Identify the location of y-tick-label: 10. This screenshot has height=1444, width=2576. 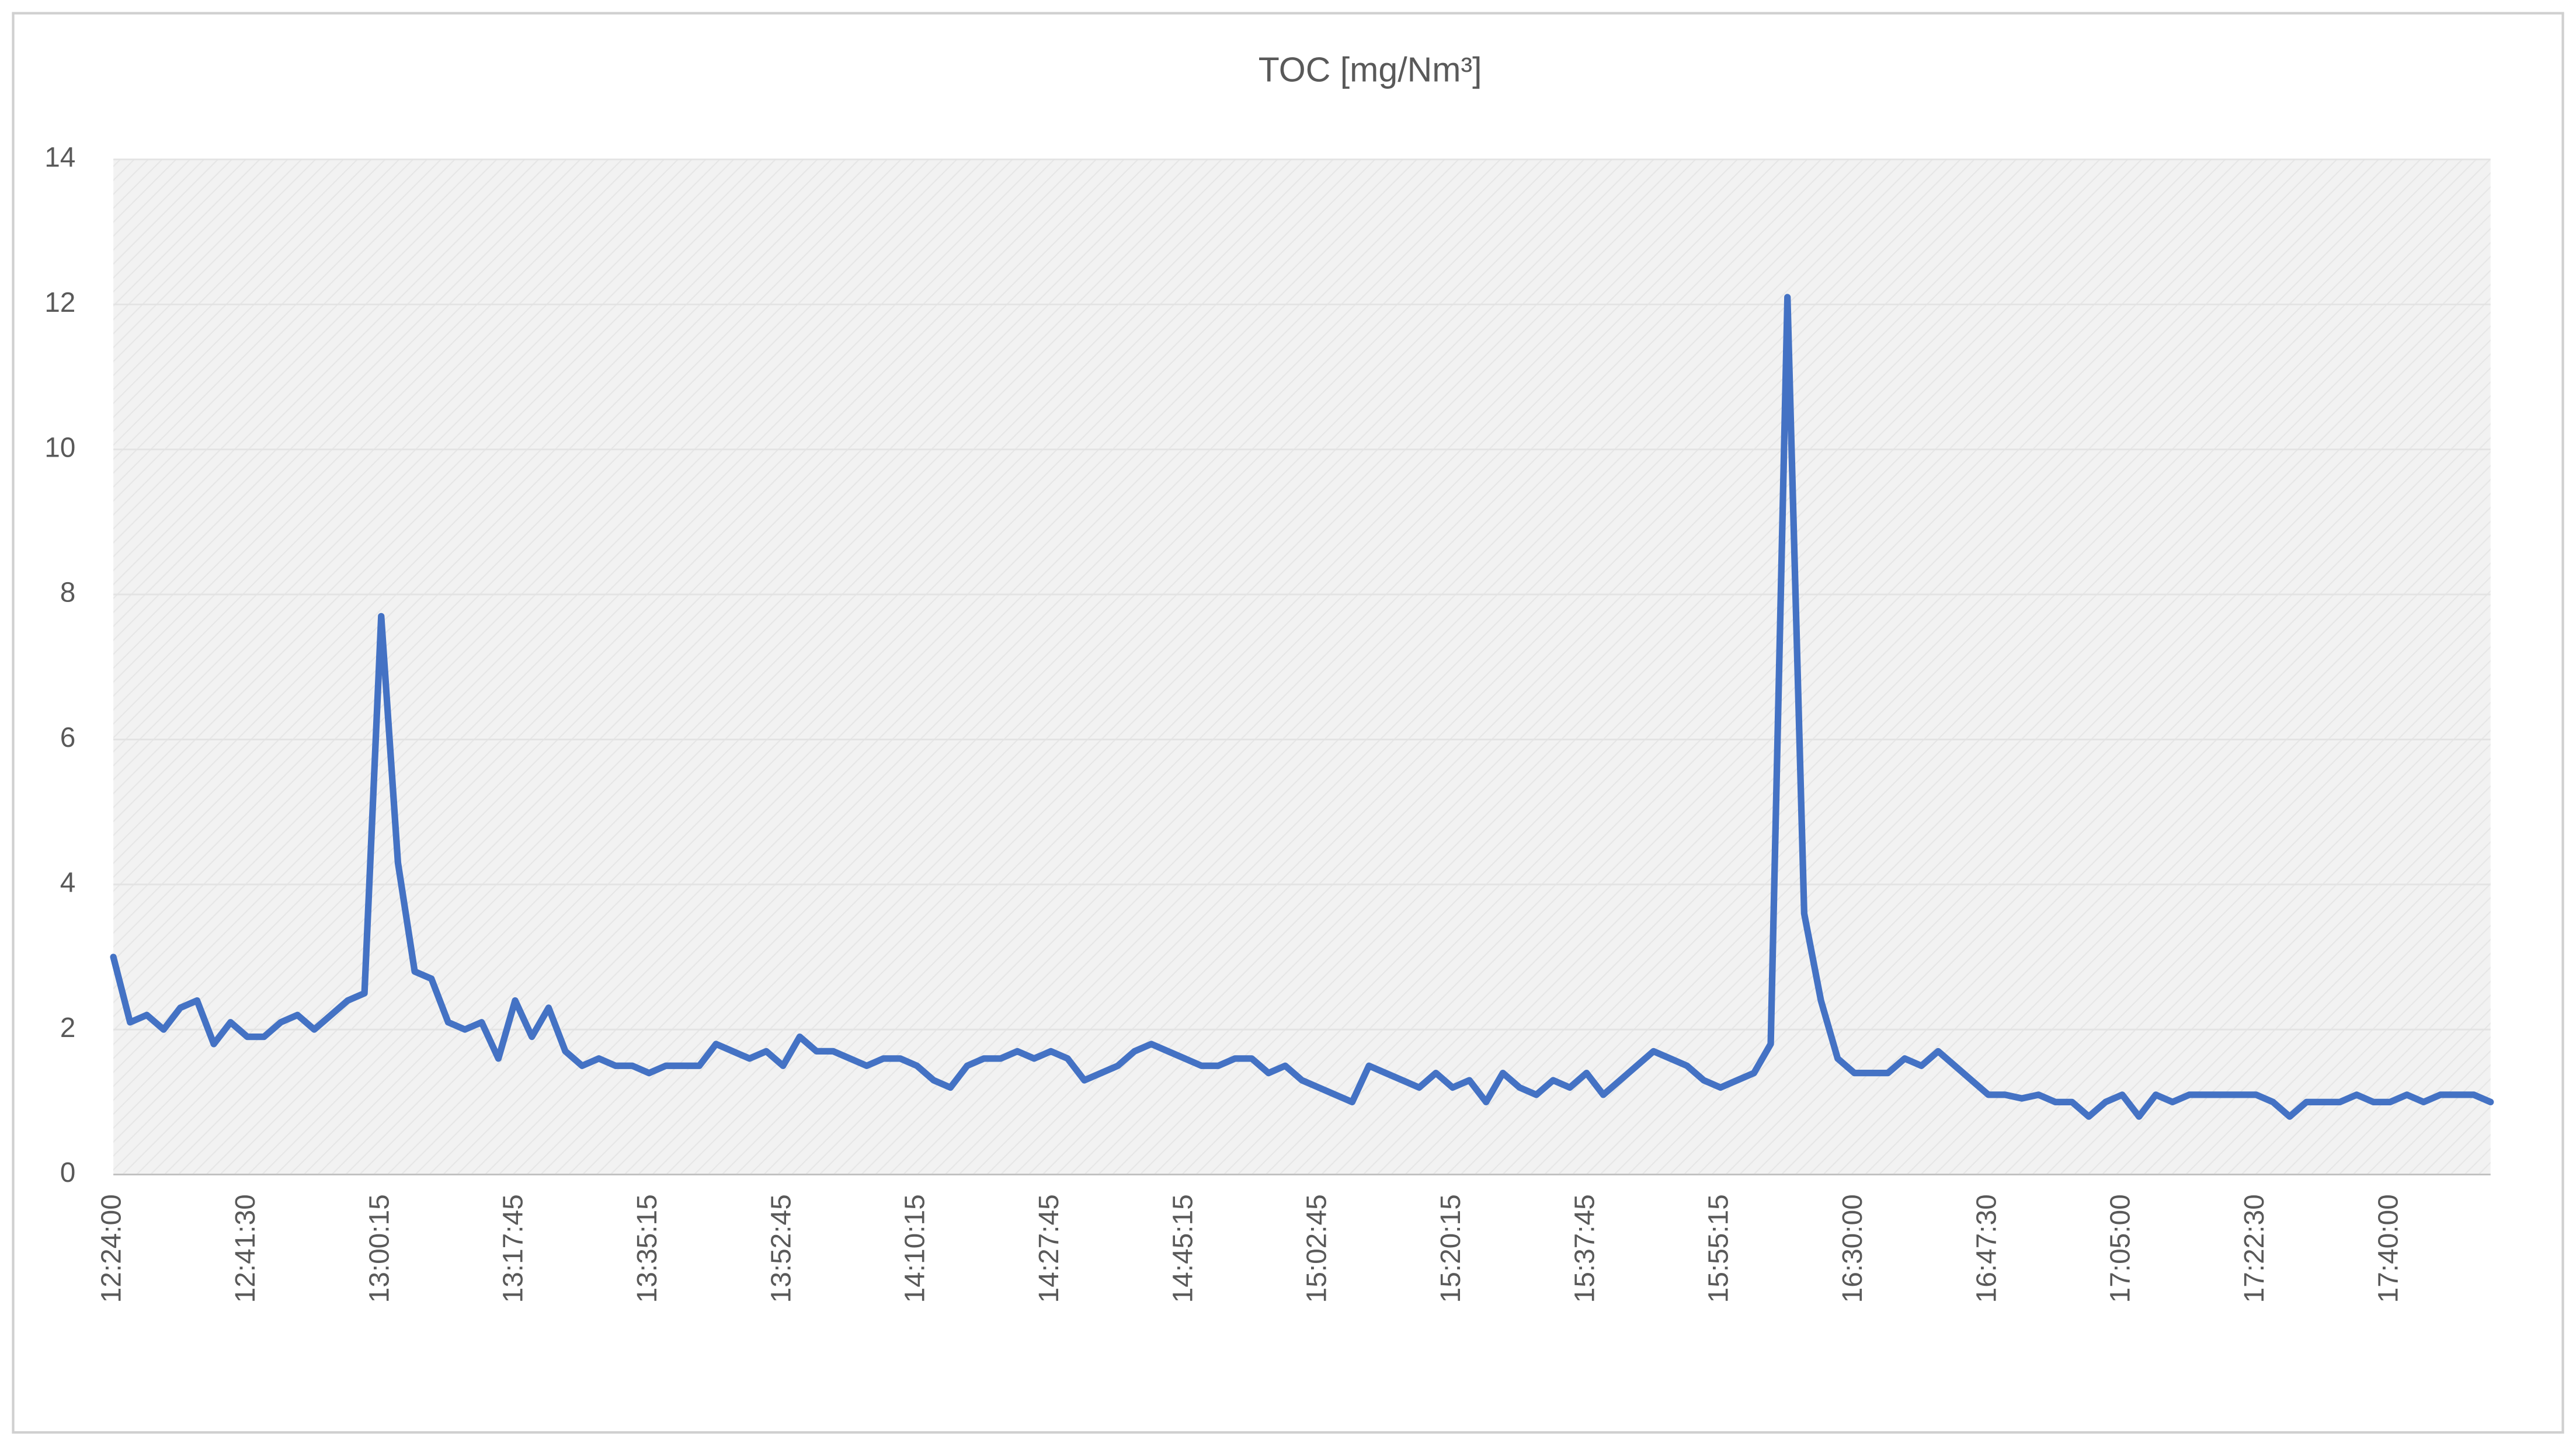
(60, 447).